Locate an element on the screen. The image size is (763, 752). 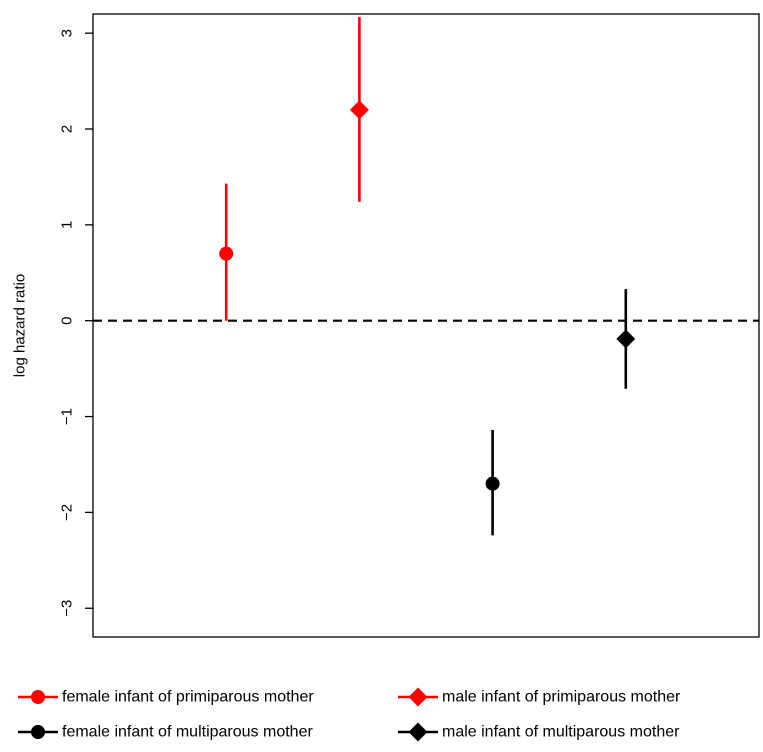
legend-item: male infant of primiparous mother is located at coordinates (539, 697).